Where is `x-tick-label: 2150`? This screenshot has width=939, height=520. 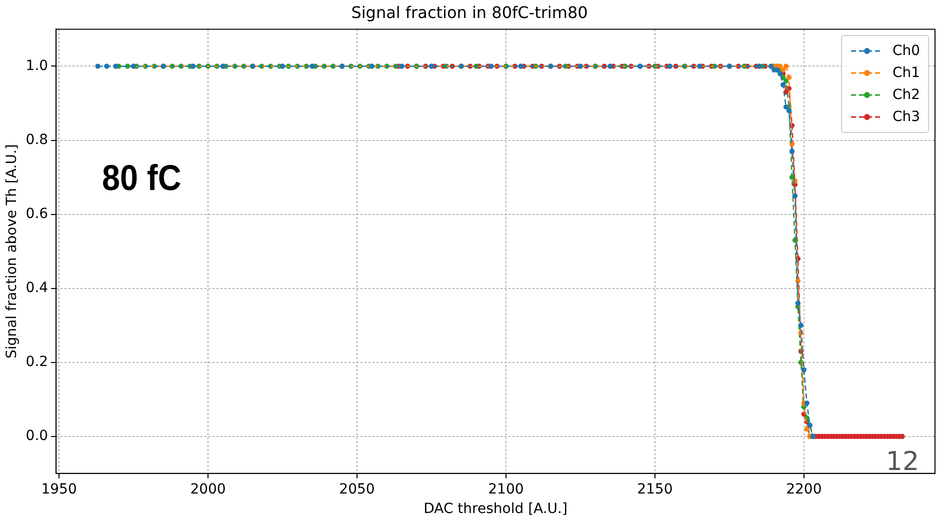 x-tick-label: 2150 is located at coordinates (655, 489).